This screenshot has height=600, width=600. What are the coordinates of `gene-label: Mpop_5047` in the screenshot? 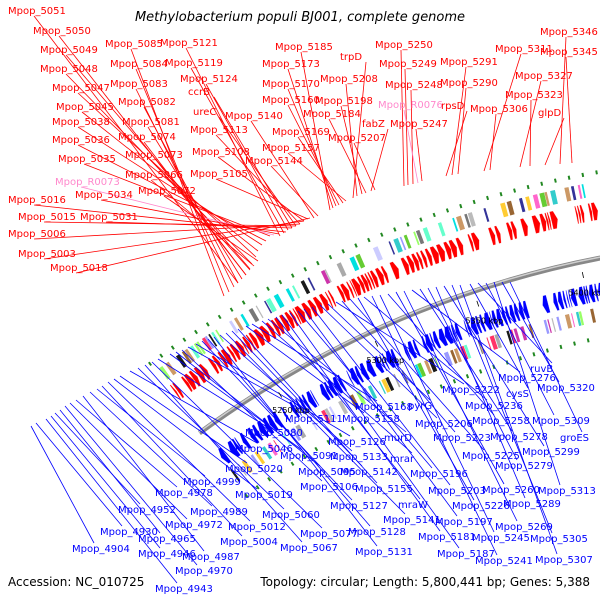 It's located at (81, 88).